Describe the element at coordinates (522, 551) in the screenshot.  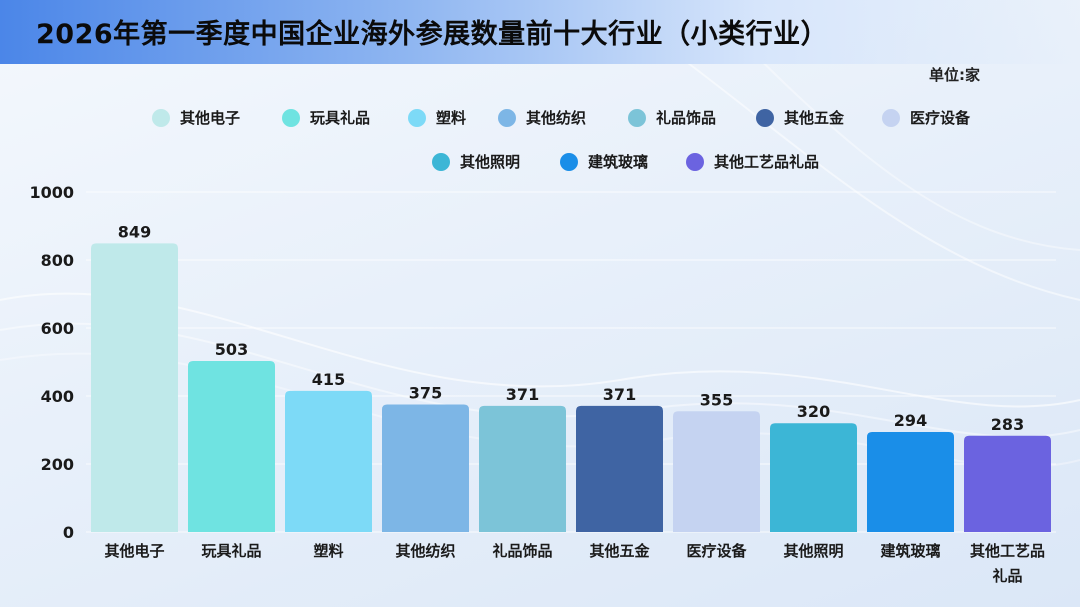
I see `x-tick-label: 礼品饰品` at that location.